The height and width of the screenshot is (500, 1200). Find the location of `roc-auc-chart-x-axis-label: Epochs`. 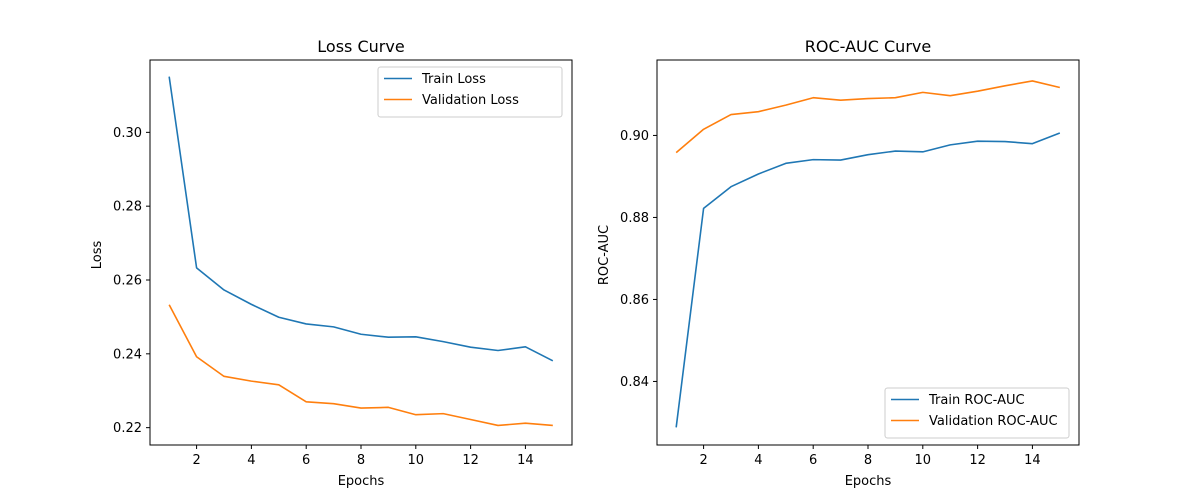

roc-auc-chart-x-axis-label: Epochs is located at coordinates (868, 481).